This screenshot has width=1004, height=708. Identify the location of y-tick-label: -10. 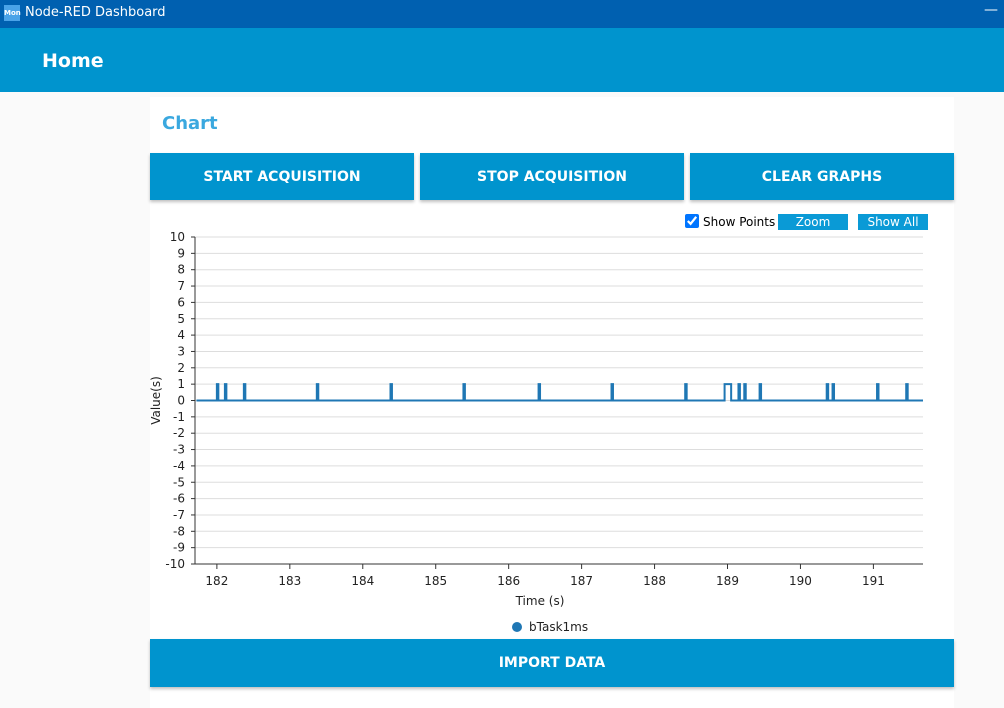
(175, 564).